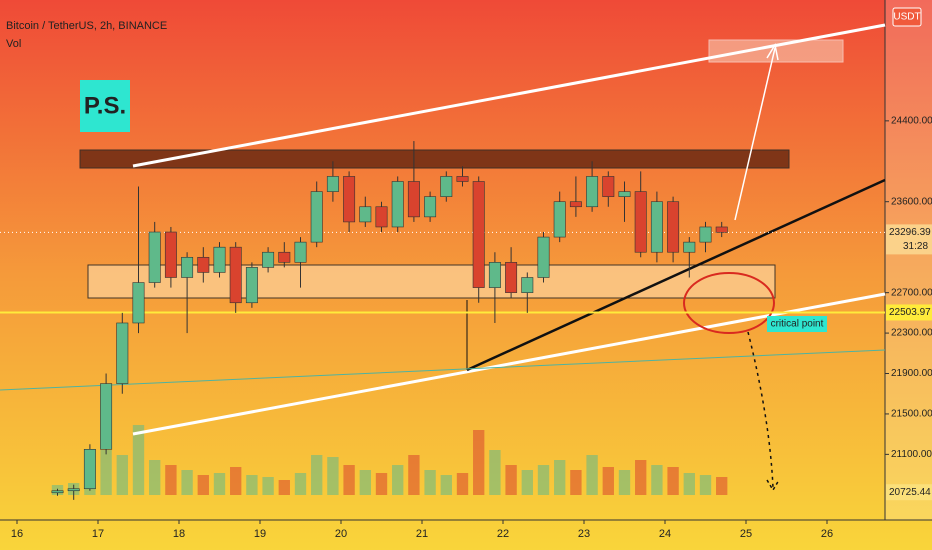 The image size is (932, 550). Describe the element at coordinates (584, 534) in the screenshot. I see `x-tick-label: 23` at that location.